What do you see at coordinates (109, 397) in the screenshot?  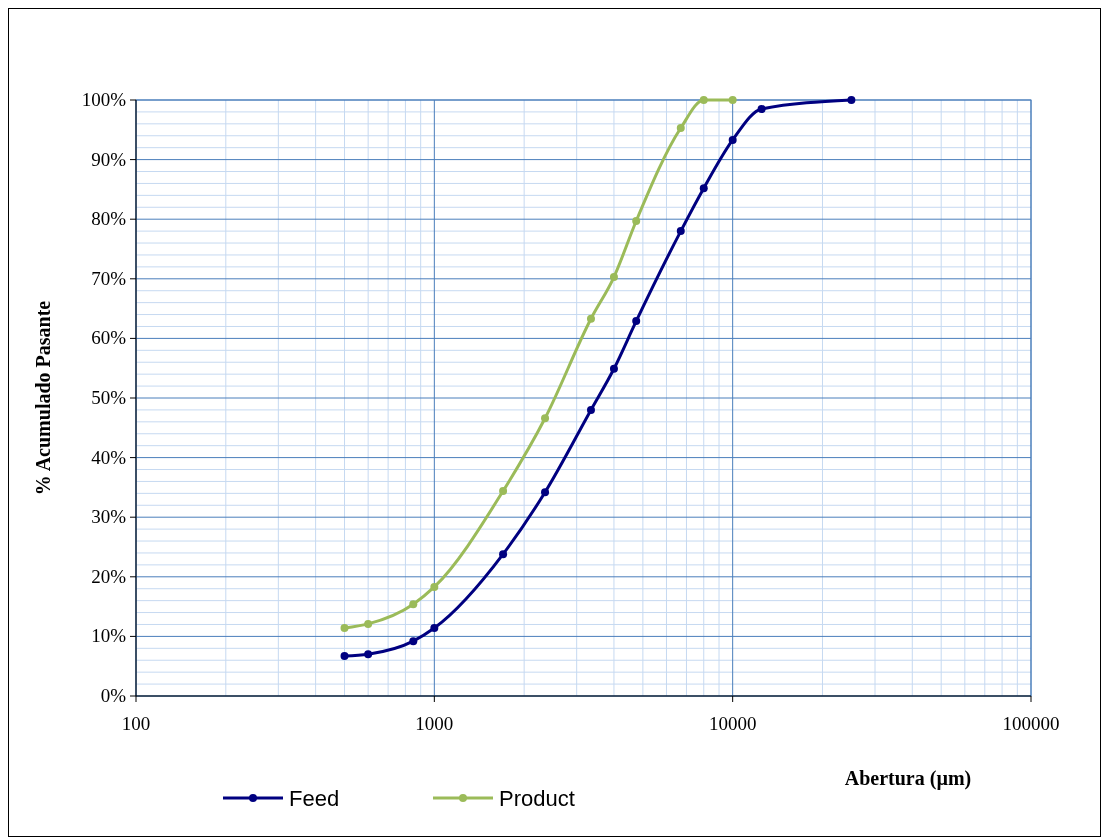 I see `y-tick-label: 50%` at bounding box center [109, 397].